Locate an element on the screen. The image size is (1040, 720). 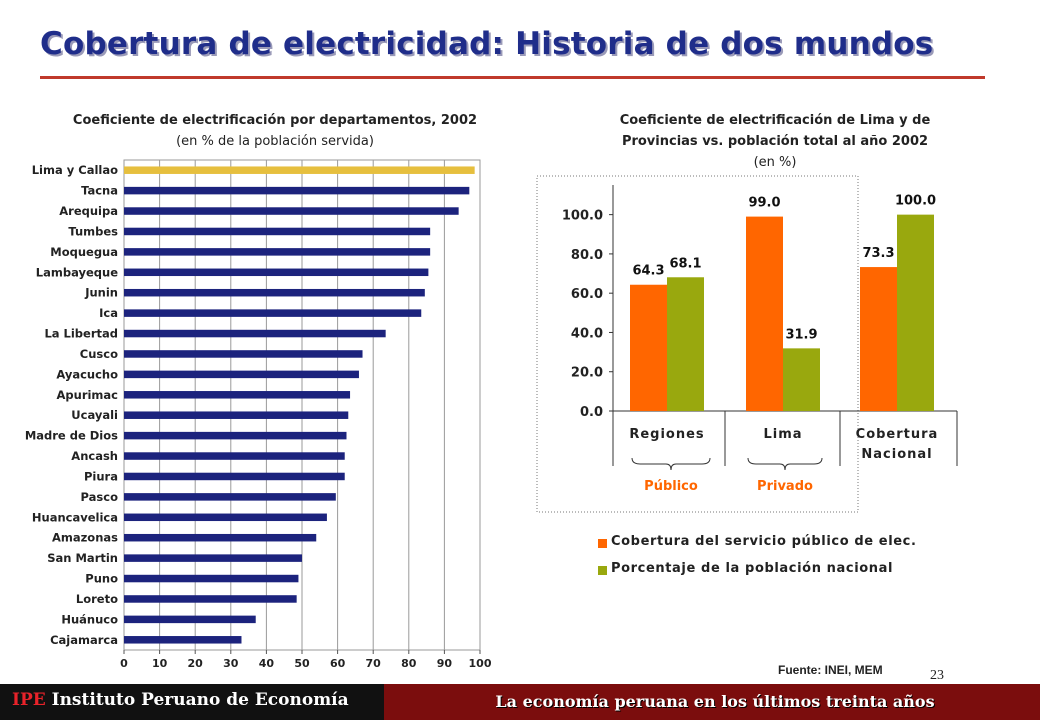
data-label: 73.3 is located at coordinates (878, 253).